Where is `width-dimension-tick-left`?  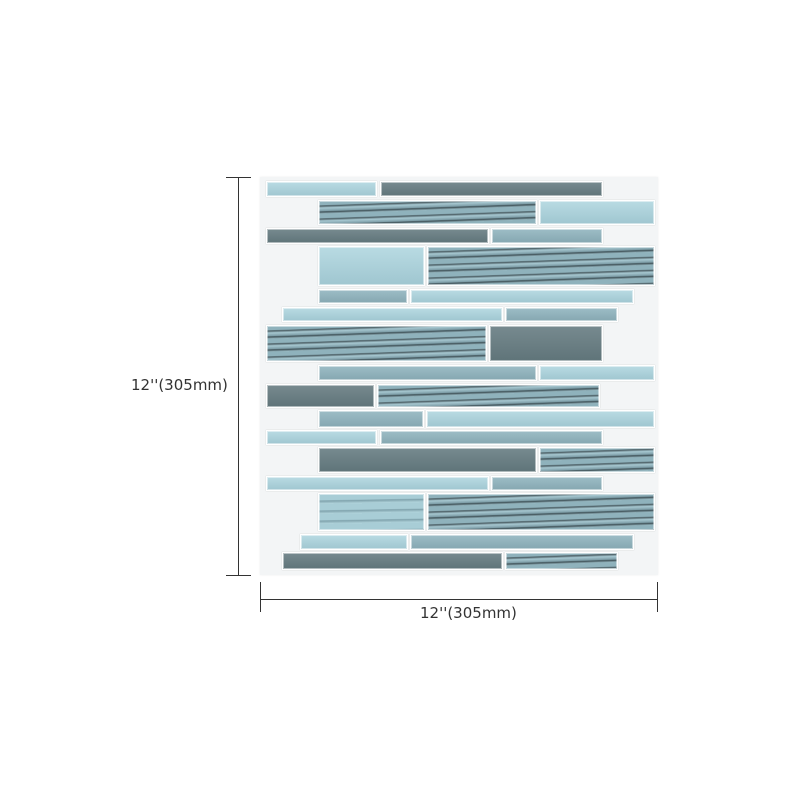
width-dimension-tick-left is located at coordinates (260, 597).